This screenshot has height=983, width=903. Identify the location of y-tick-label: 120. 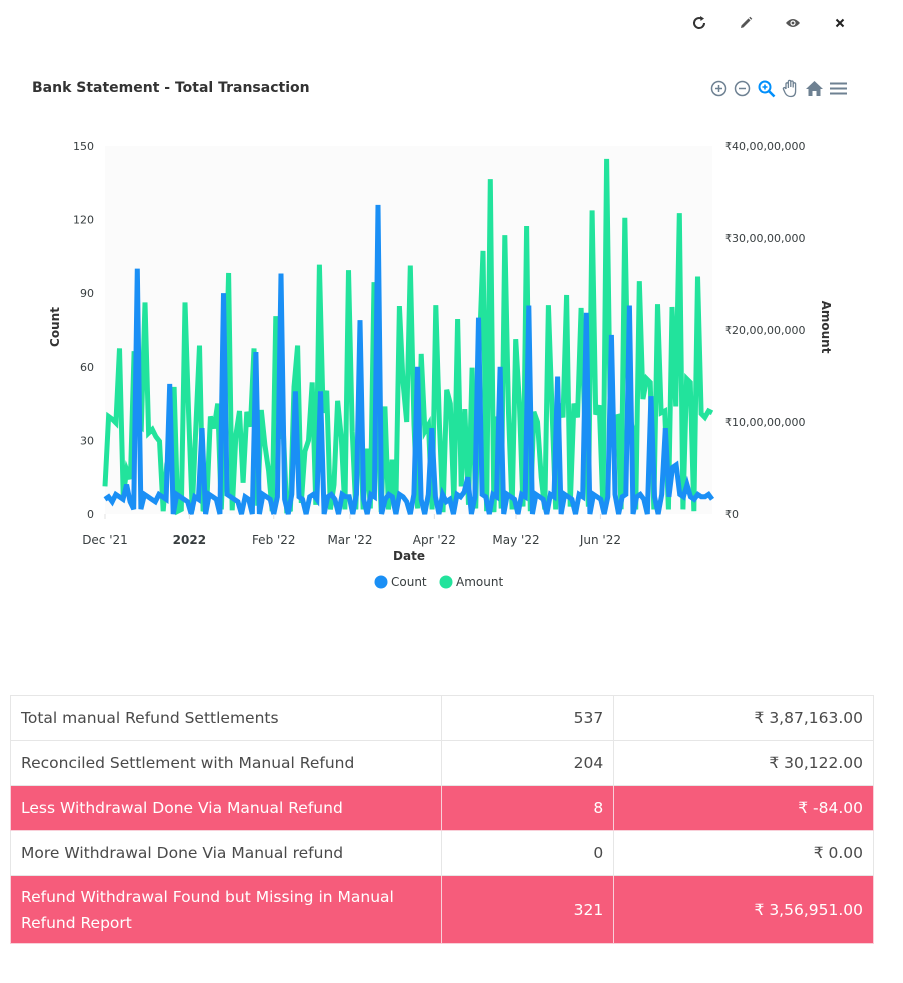
(83, 220).